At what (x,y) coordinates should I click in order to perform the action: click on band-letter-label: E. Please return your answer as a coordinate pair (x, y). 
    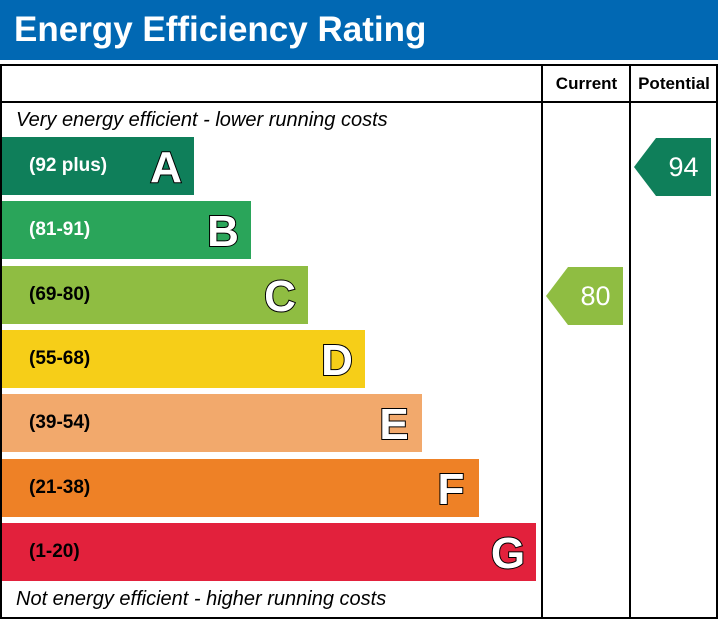
    Looking at the image, I should click on (393, 424).